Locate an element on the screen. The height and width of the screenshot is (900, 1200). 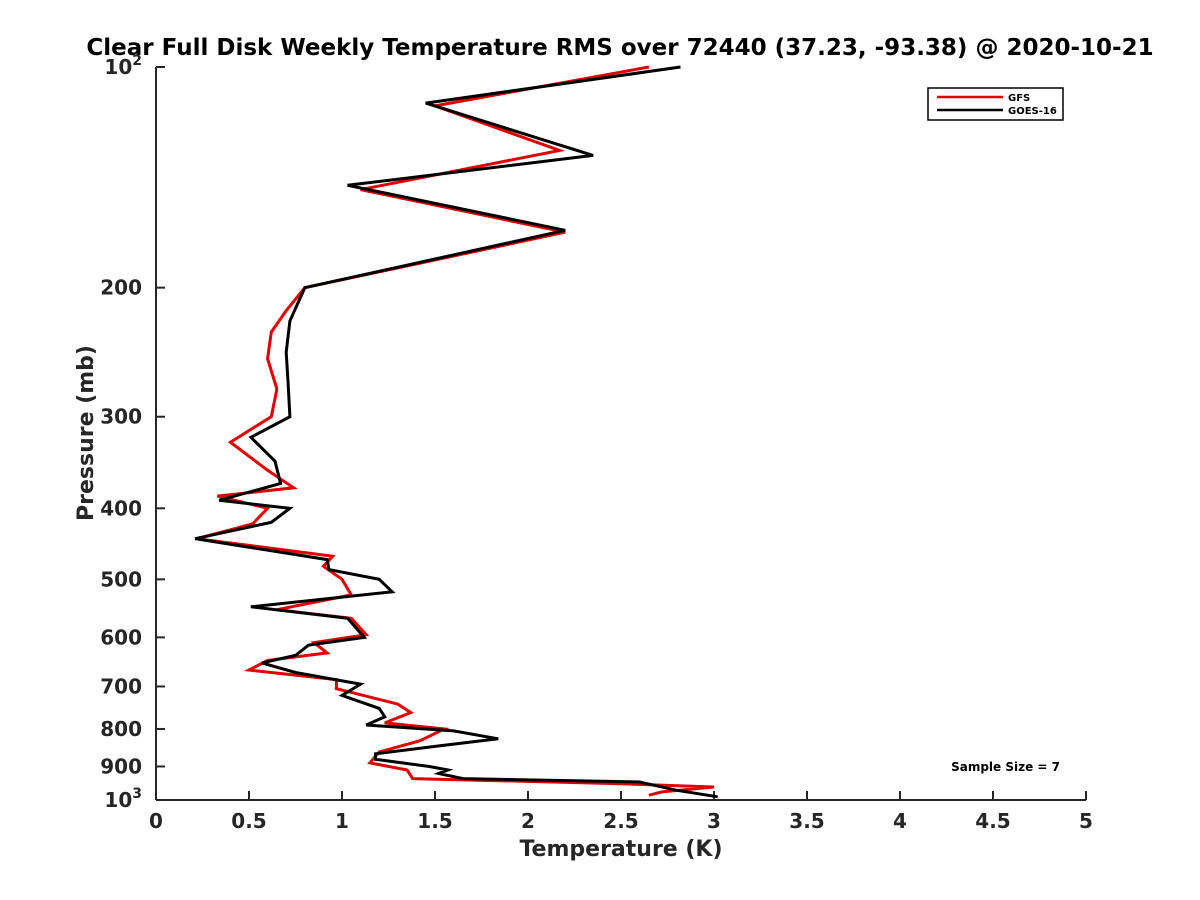
x-tick-label: 1.5 is located at coordinates (434, 821).